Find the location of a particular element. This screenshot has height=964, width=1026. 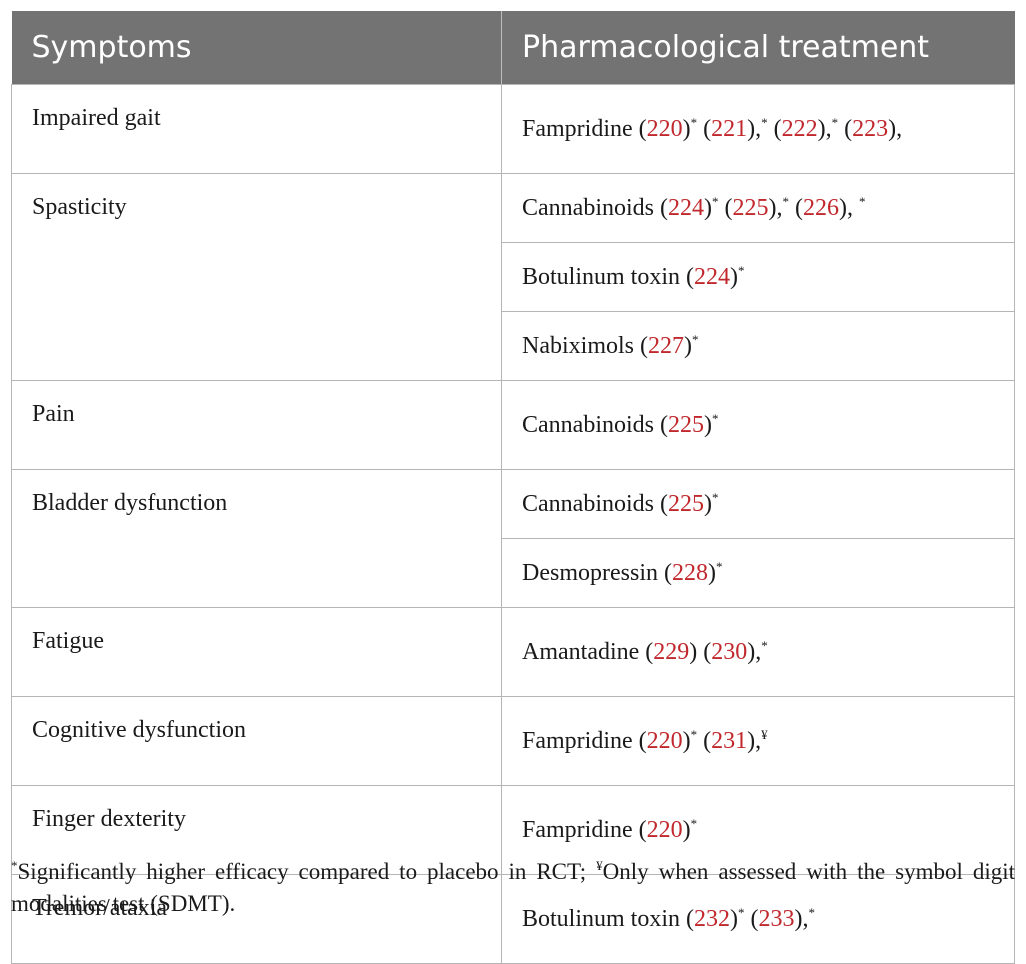

symptom-cell: Bladder dysfunction is located at coordinates (256, 538).